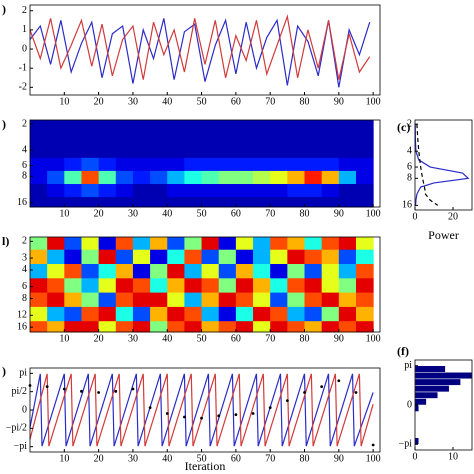  I want to click on x-tick-label: 100, so click(373, 458).